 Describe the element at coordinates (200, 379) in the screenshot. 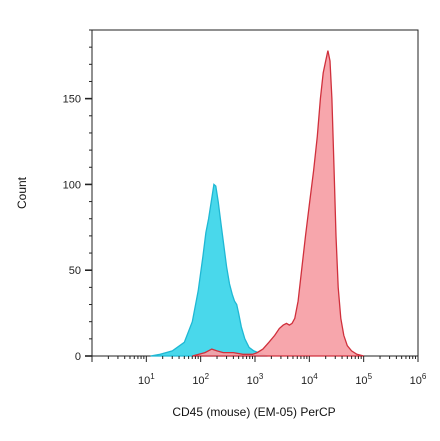

I see `x-tick-label: 10²` at that location.